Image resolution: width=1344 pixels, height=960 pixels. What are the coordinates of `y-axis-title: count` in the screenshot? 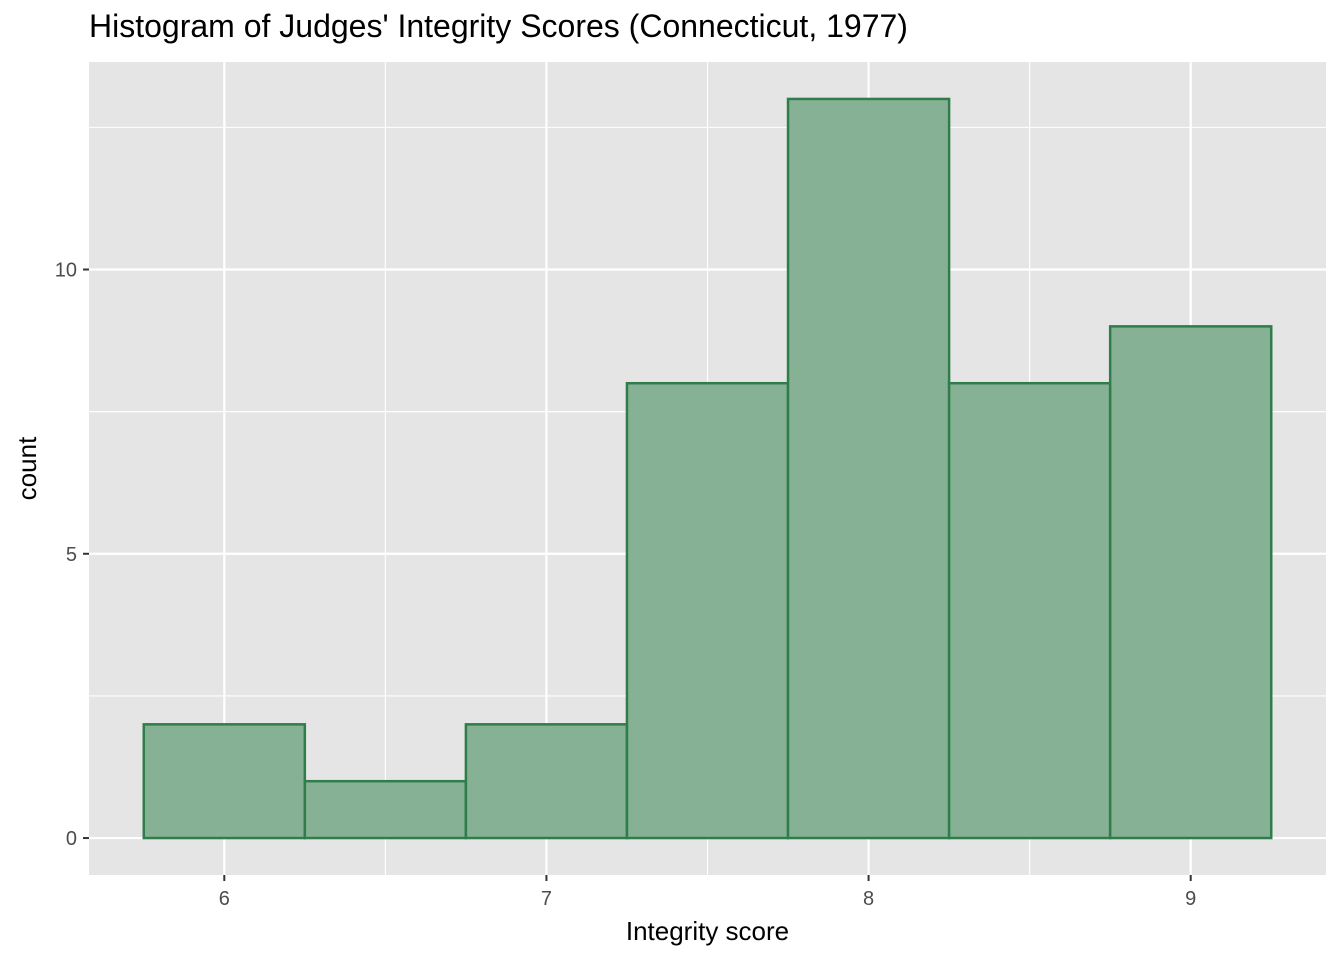 It's located at (27, 468).